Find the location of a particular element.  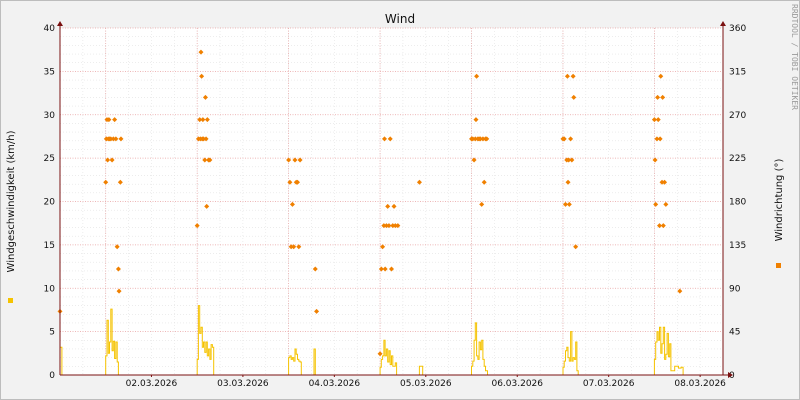

x-tick-label: 03.03.2026 is located at coordinates (243, 384).